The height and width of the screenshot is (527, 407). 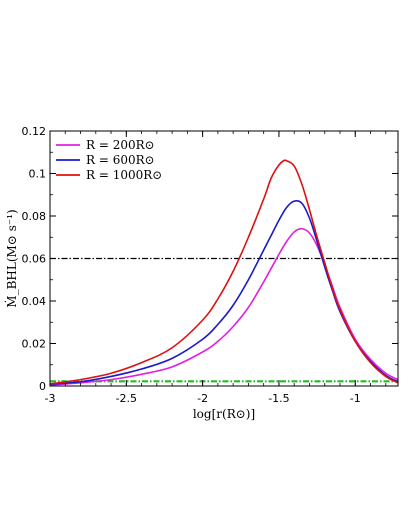 I want to click on x-tick-label: -2, so click(x=202, y=398).